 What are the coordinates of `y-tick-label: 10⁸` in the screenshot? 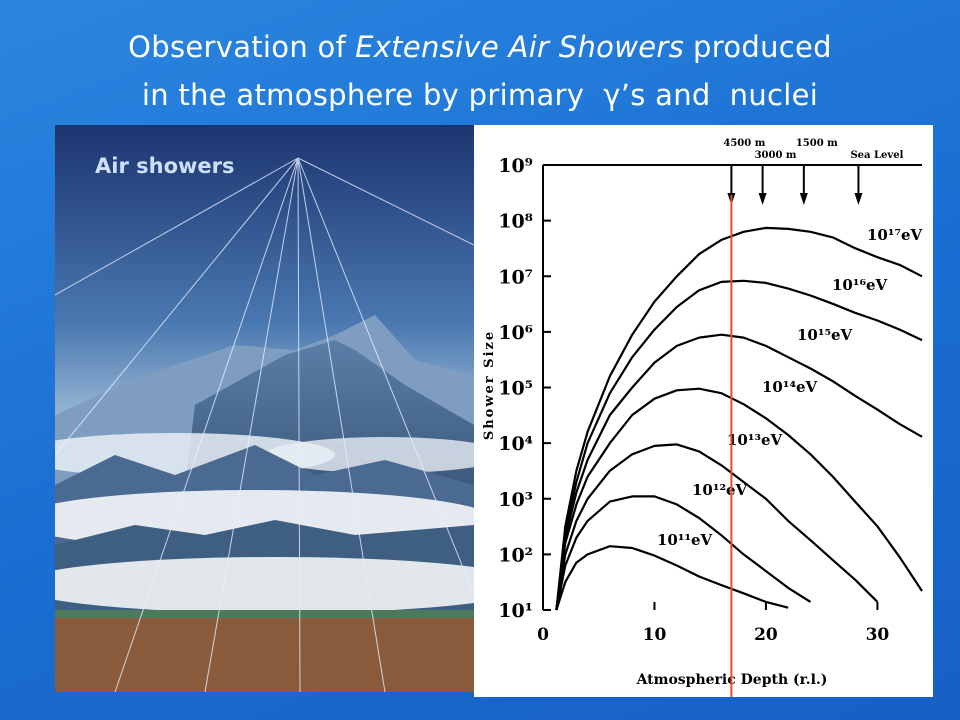 It's located at (515, 222).